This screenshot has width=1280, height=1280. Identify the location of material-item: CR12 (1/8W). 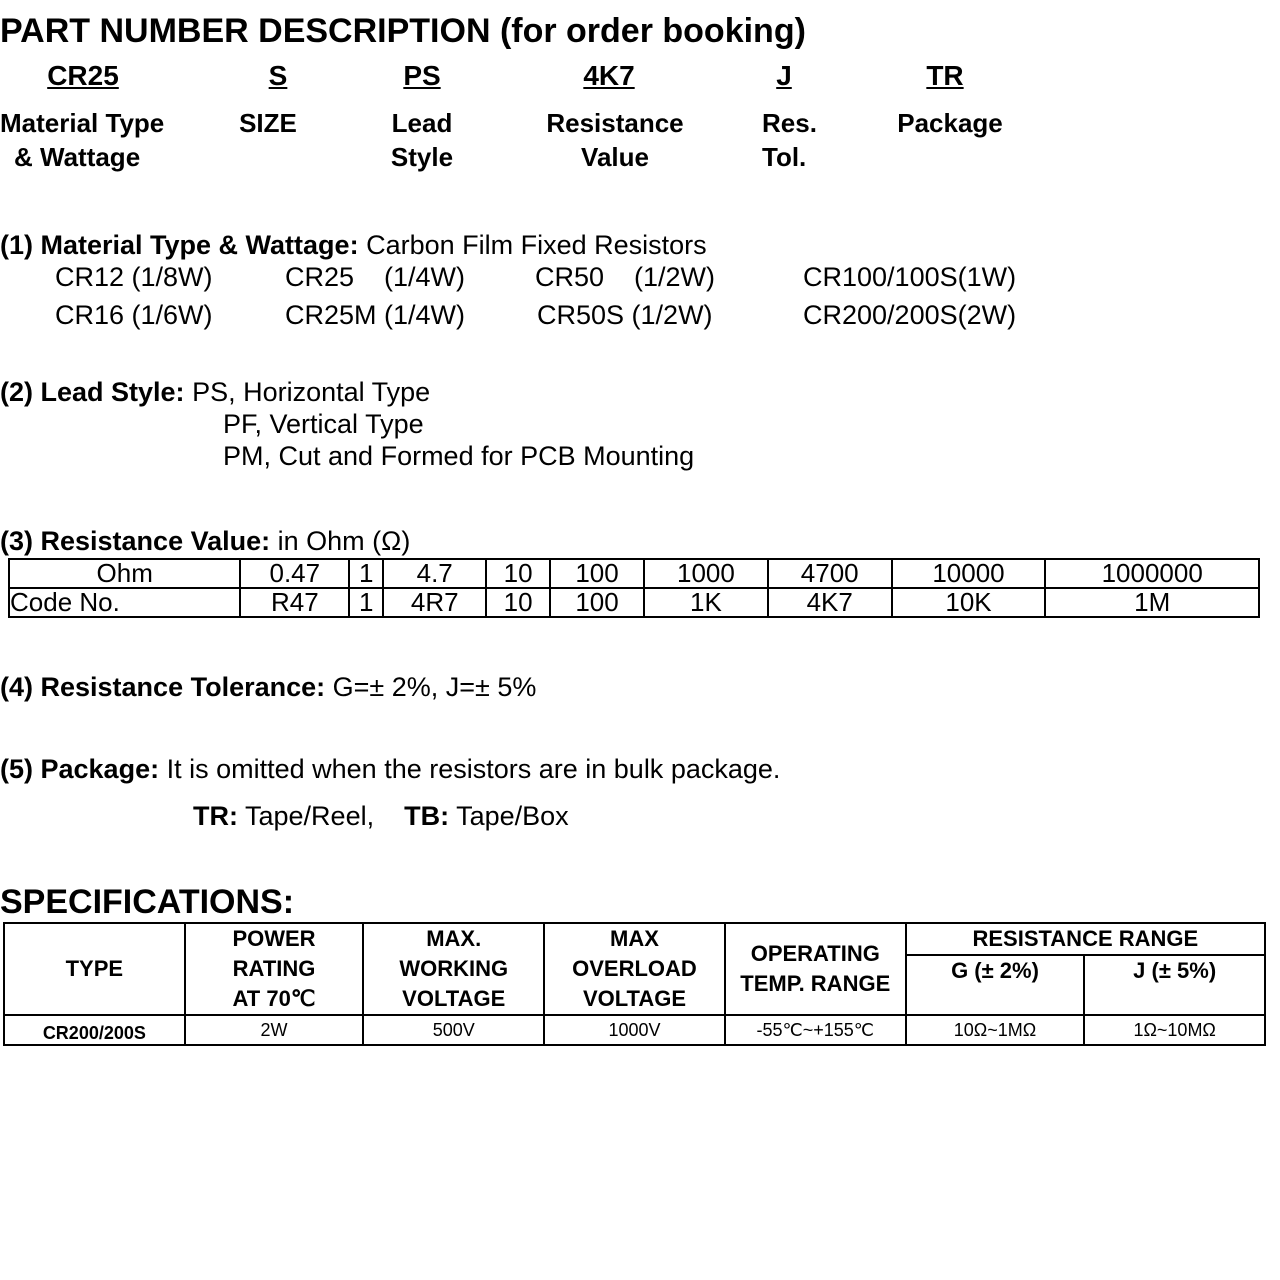
(134, 277).